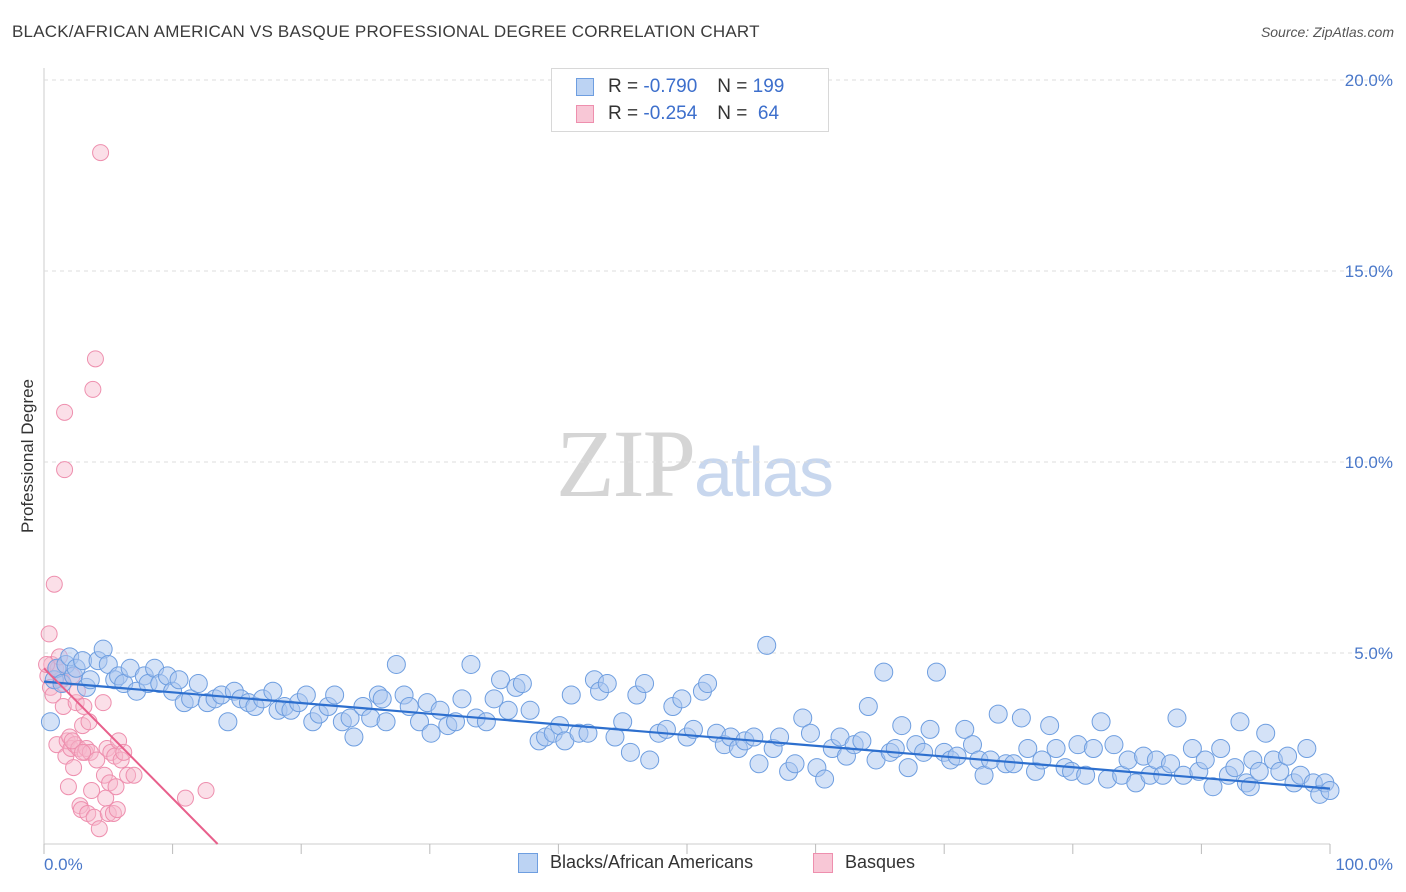 Image resolution: width=1406 pixels, height=892 pixels. Describe the element at coordinates (687, 849) in the screenshot. I see `x-axis-ticks` at that location.